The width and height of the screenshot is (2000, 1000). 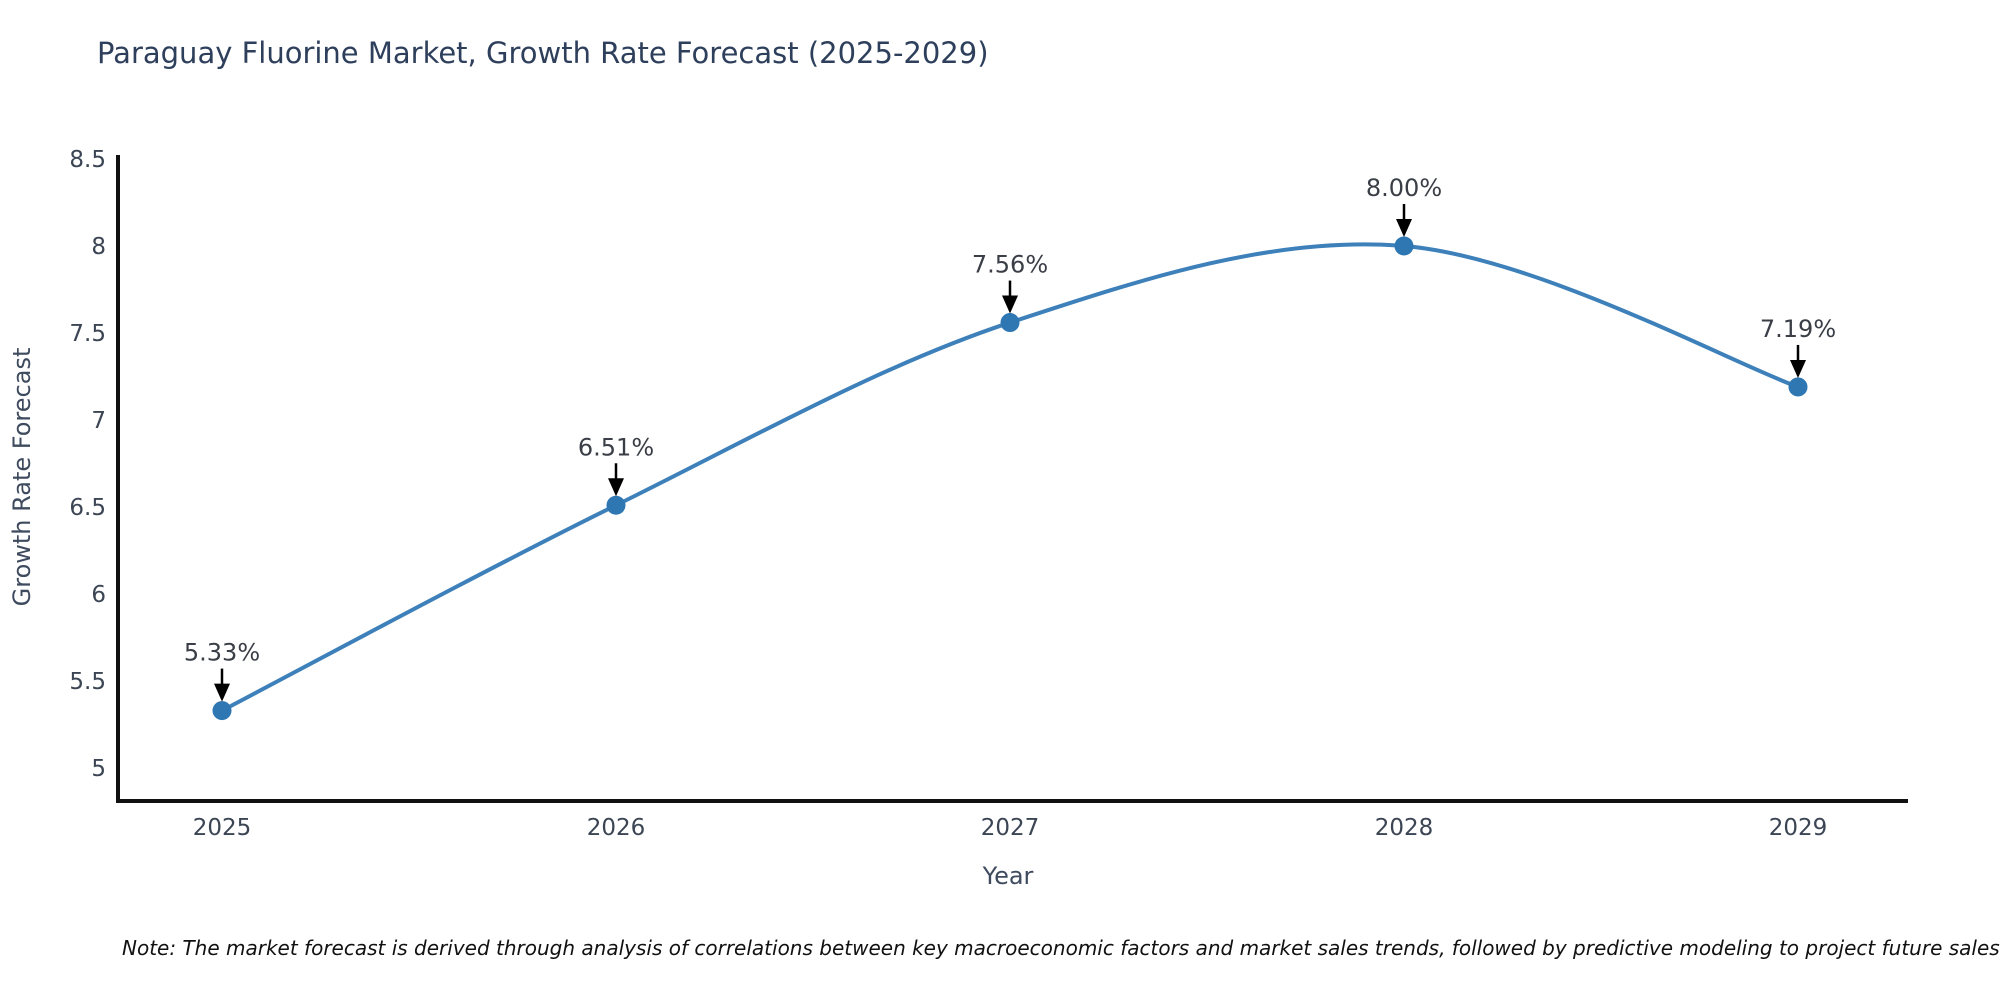 What do you see at coordinates (1010, 265) in the screenshot?
I see `point-annotation-label: 7.56%` at bounding box center [1010, 265].